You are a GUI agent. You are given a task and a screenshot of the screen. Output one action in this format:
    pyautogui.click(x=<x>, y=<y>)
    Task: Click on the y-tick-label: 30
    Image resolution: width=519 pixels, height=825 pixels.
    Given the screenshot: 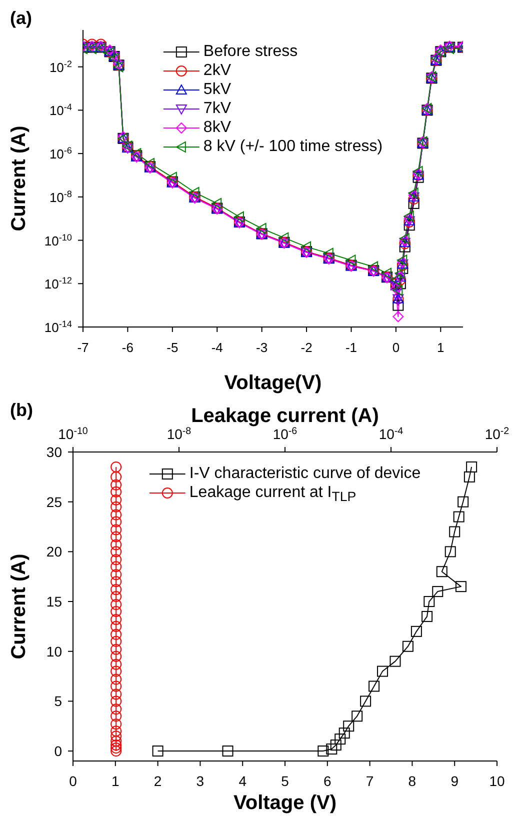 What is the action you would take?
    pyautogui.click(x=54, y=452)
    